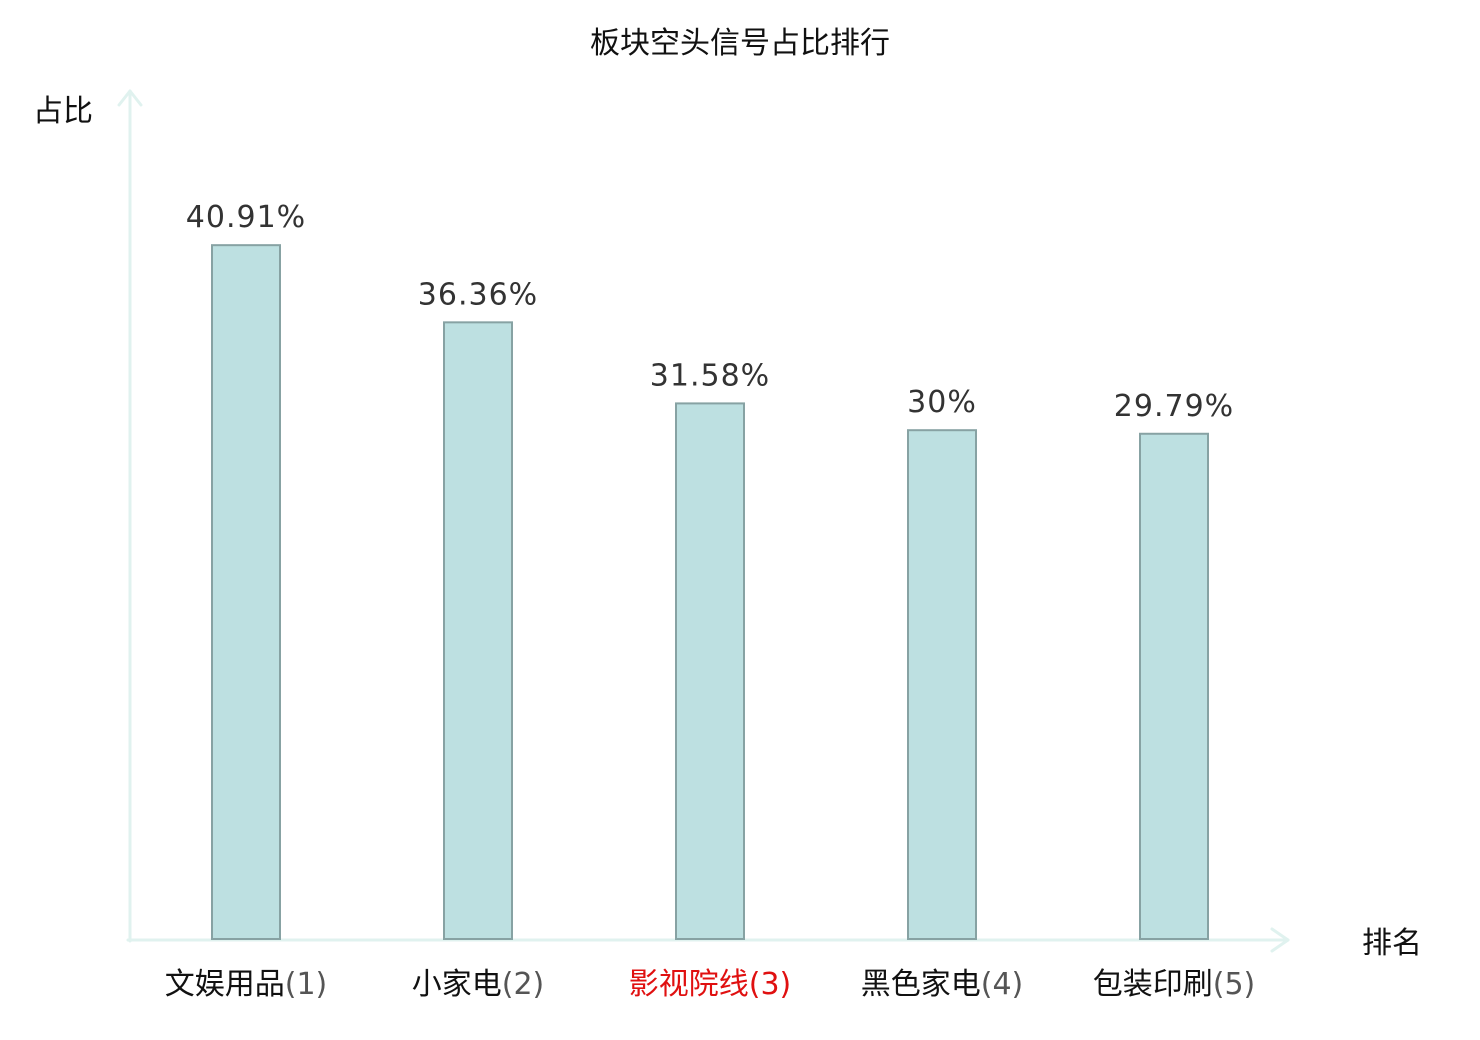 This screenshot has height=1040, width=1480. I want to click on chart-title: 板块空头信号占比排行, so click(740, 43).